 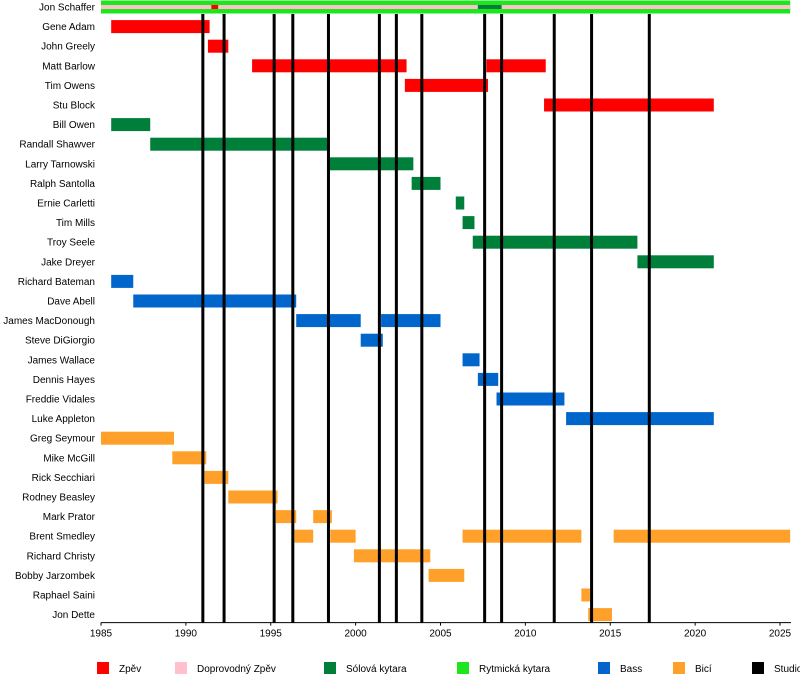 What do you see at coordinates (236, 669) in the screenshot?
I see `legend-label-backing: Doprovodný Zpěv` at bounding box center [236, 669].